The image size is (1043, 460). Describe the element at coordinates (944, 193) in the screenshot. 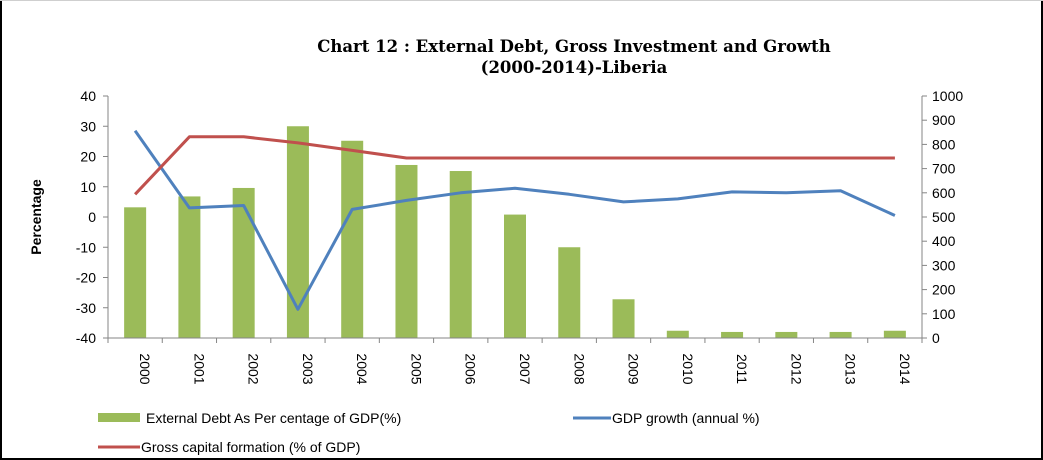

I see `right-tick-label: 600` at that location.